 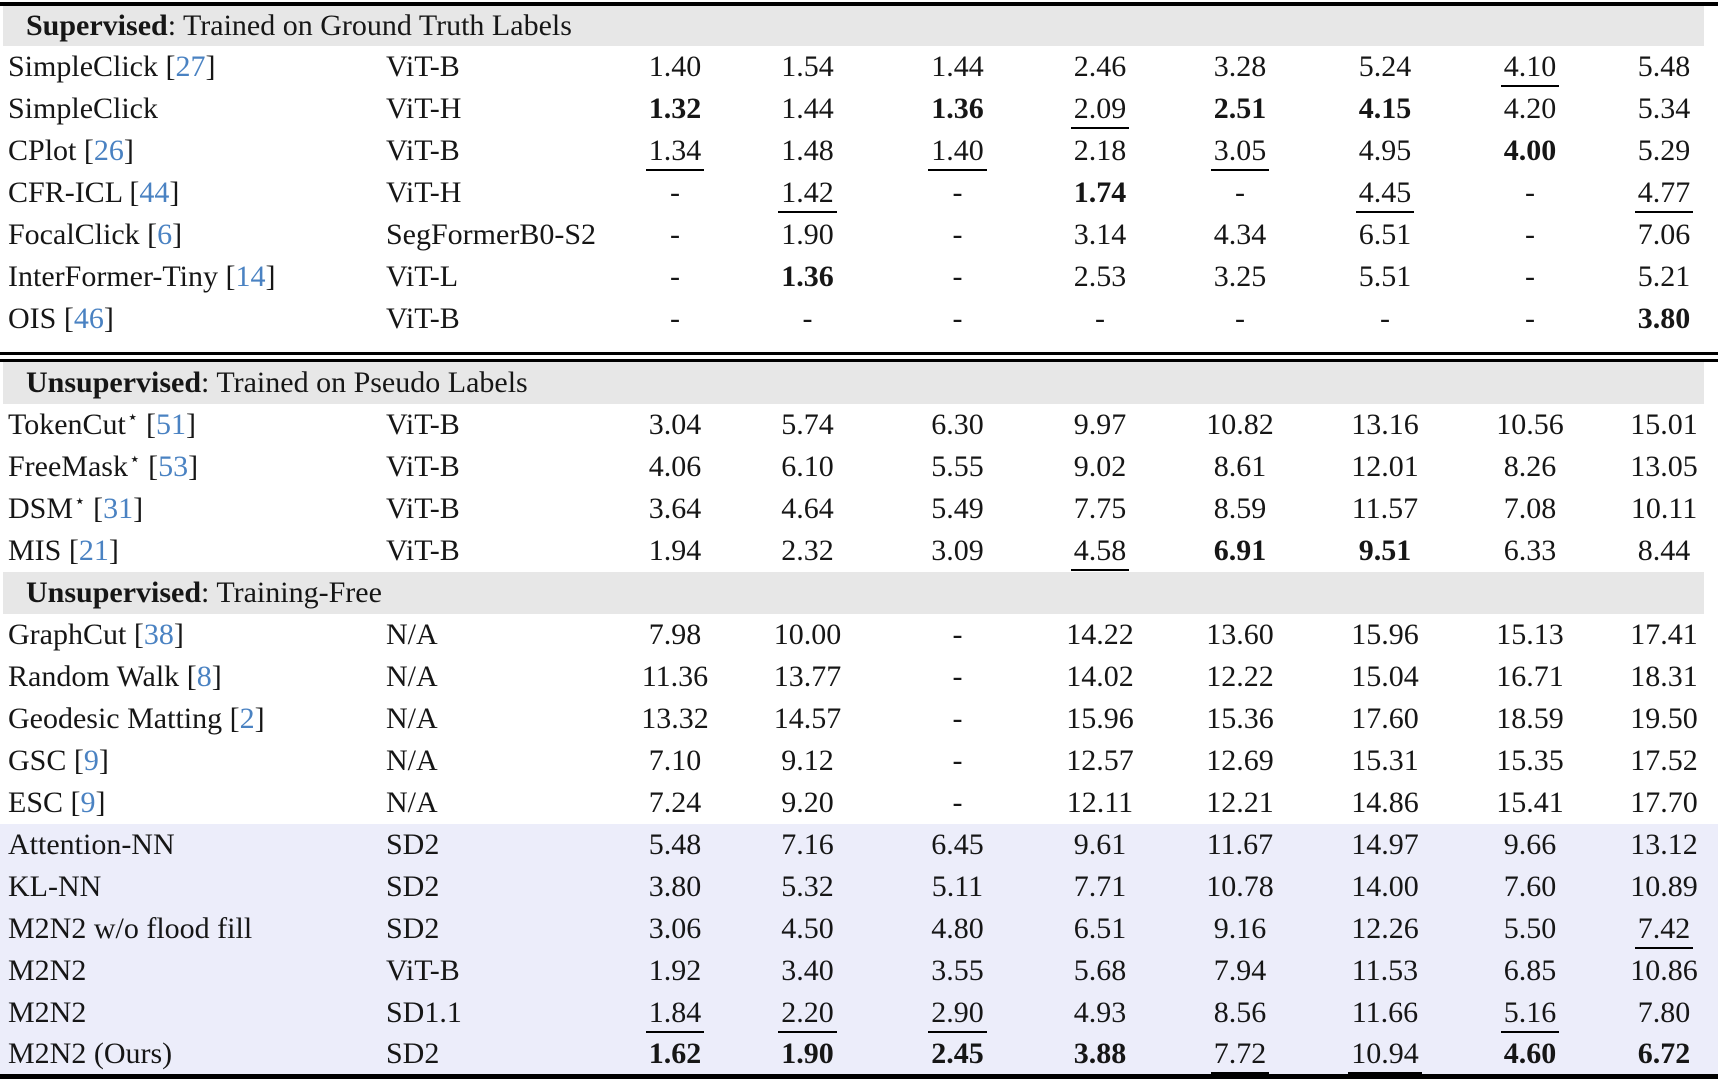 I want to click on second-best-value: 2.20, so click(x=807, y=1014).